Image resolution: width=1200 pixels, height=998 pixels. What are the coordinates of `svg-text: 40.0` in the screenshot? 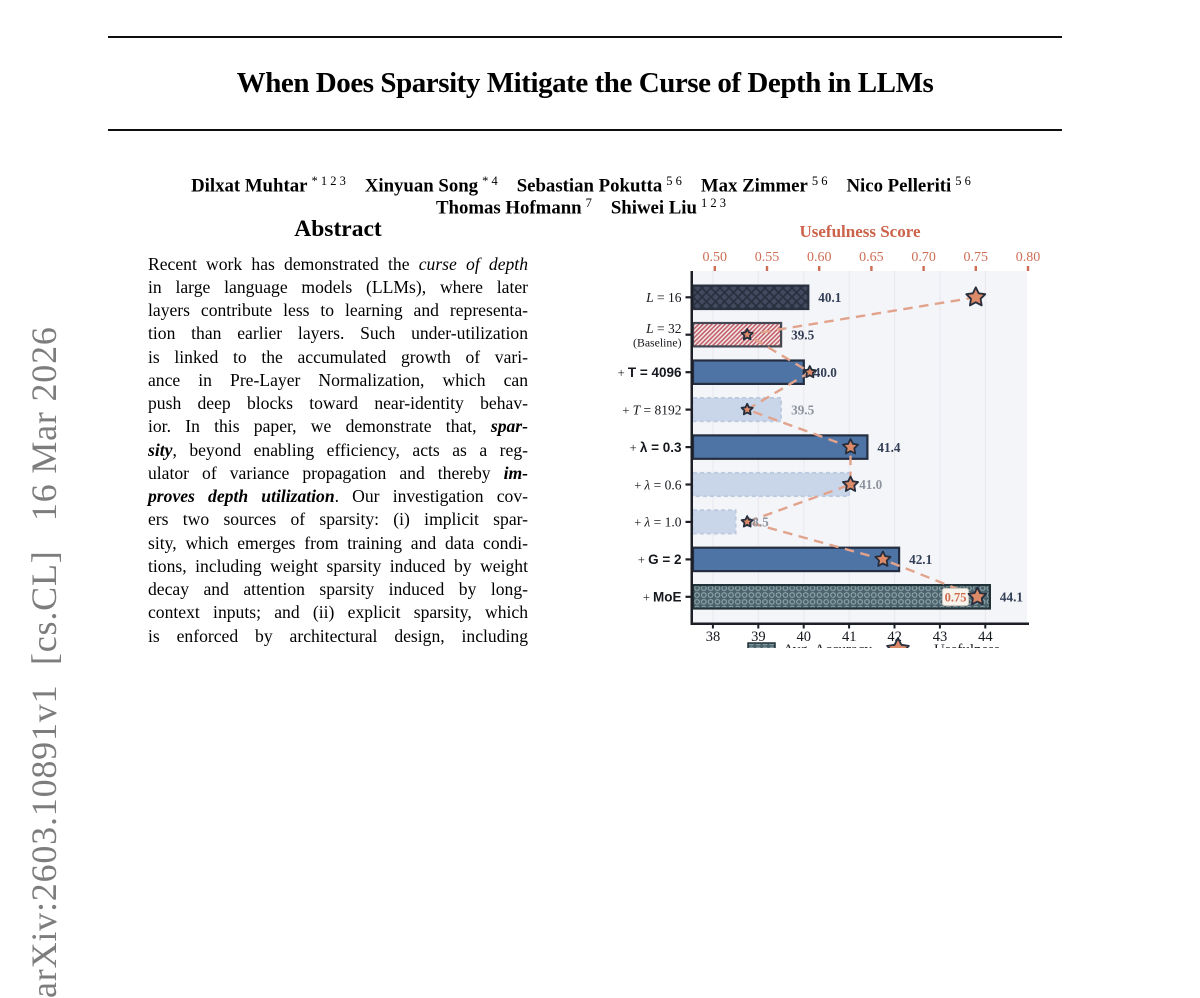 It's located at (825, 372).